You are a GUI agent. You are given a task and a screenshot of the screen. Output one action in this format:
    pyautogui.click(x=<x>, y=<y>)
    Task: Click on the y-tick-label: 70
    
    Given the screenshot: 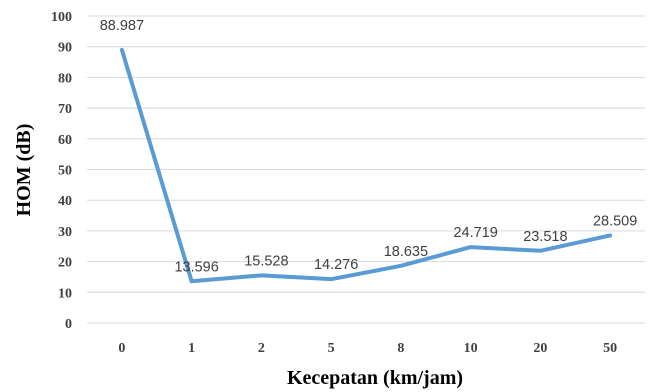 What is the action you would take?
    pyautogui.click(x=65, y=109)
    